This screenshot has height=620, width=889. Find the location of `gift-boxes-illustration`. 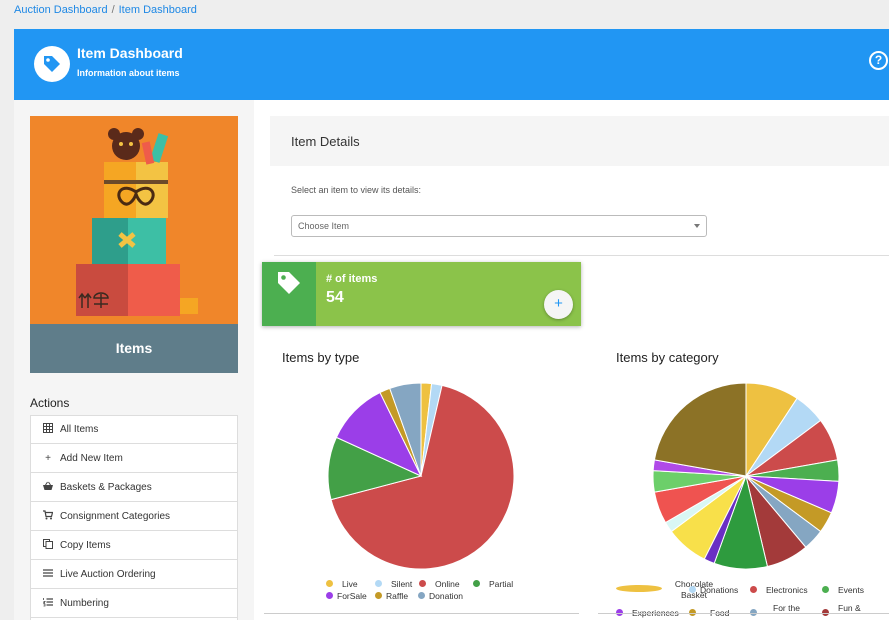

gift-boxes-illustration is located at coordinates (137, 222).